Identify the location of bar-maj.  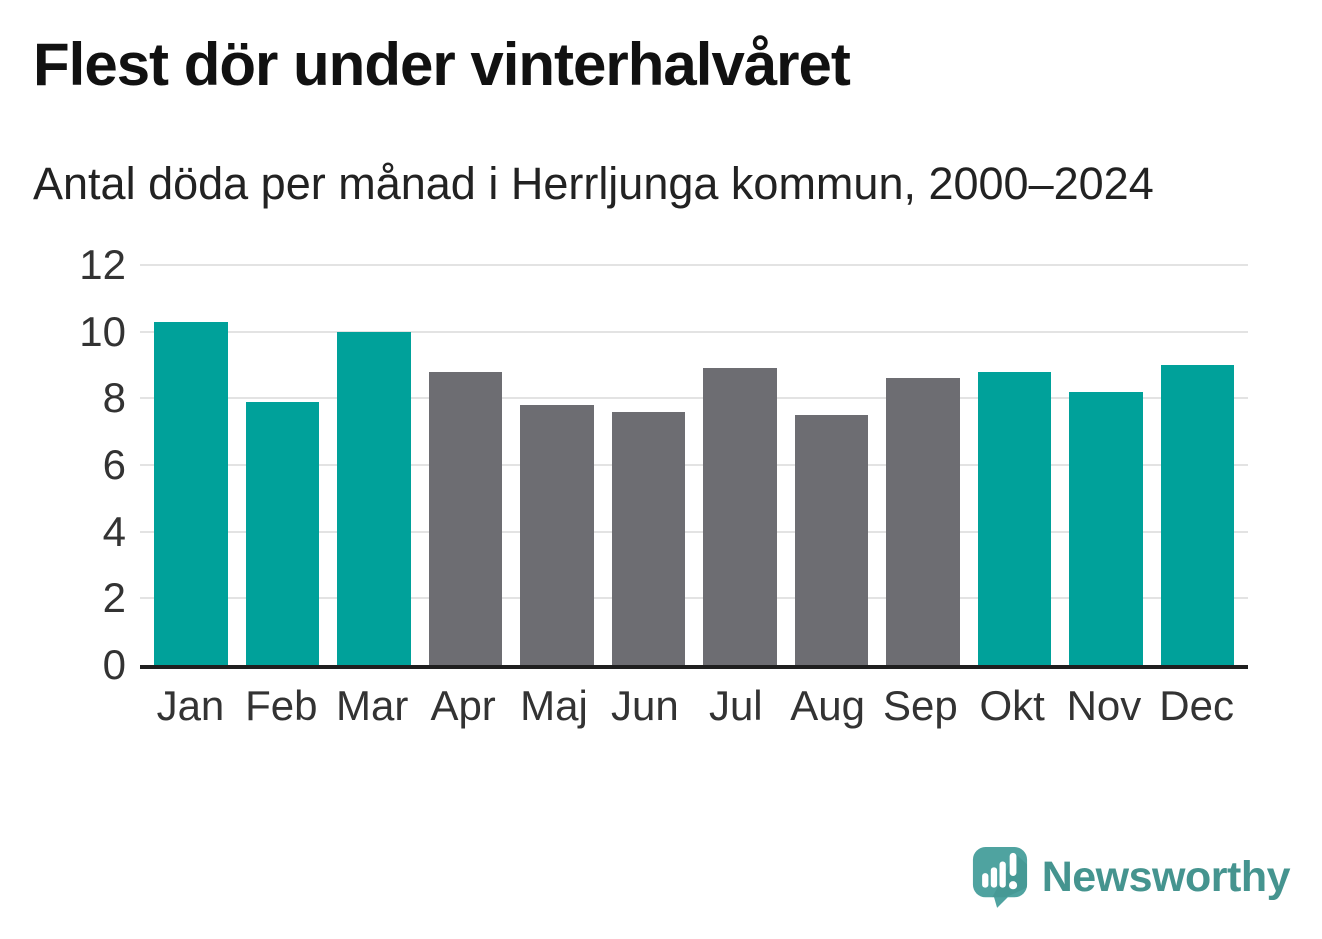
(557, 535).